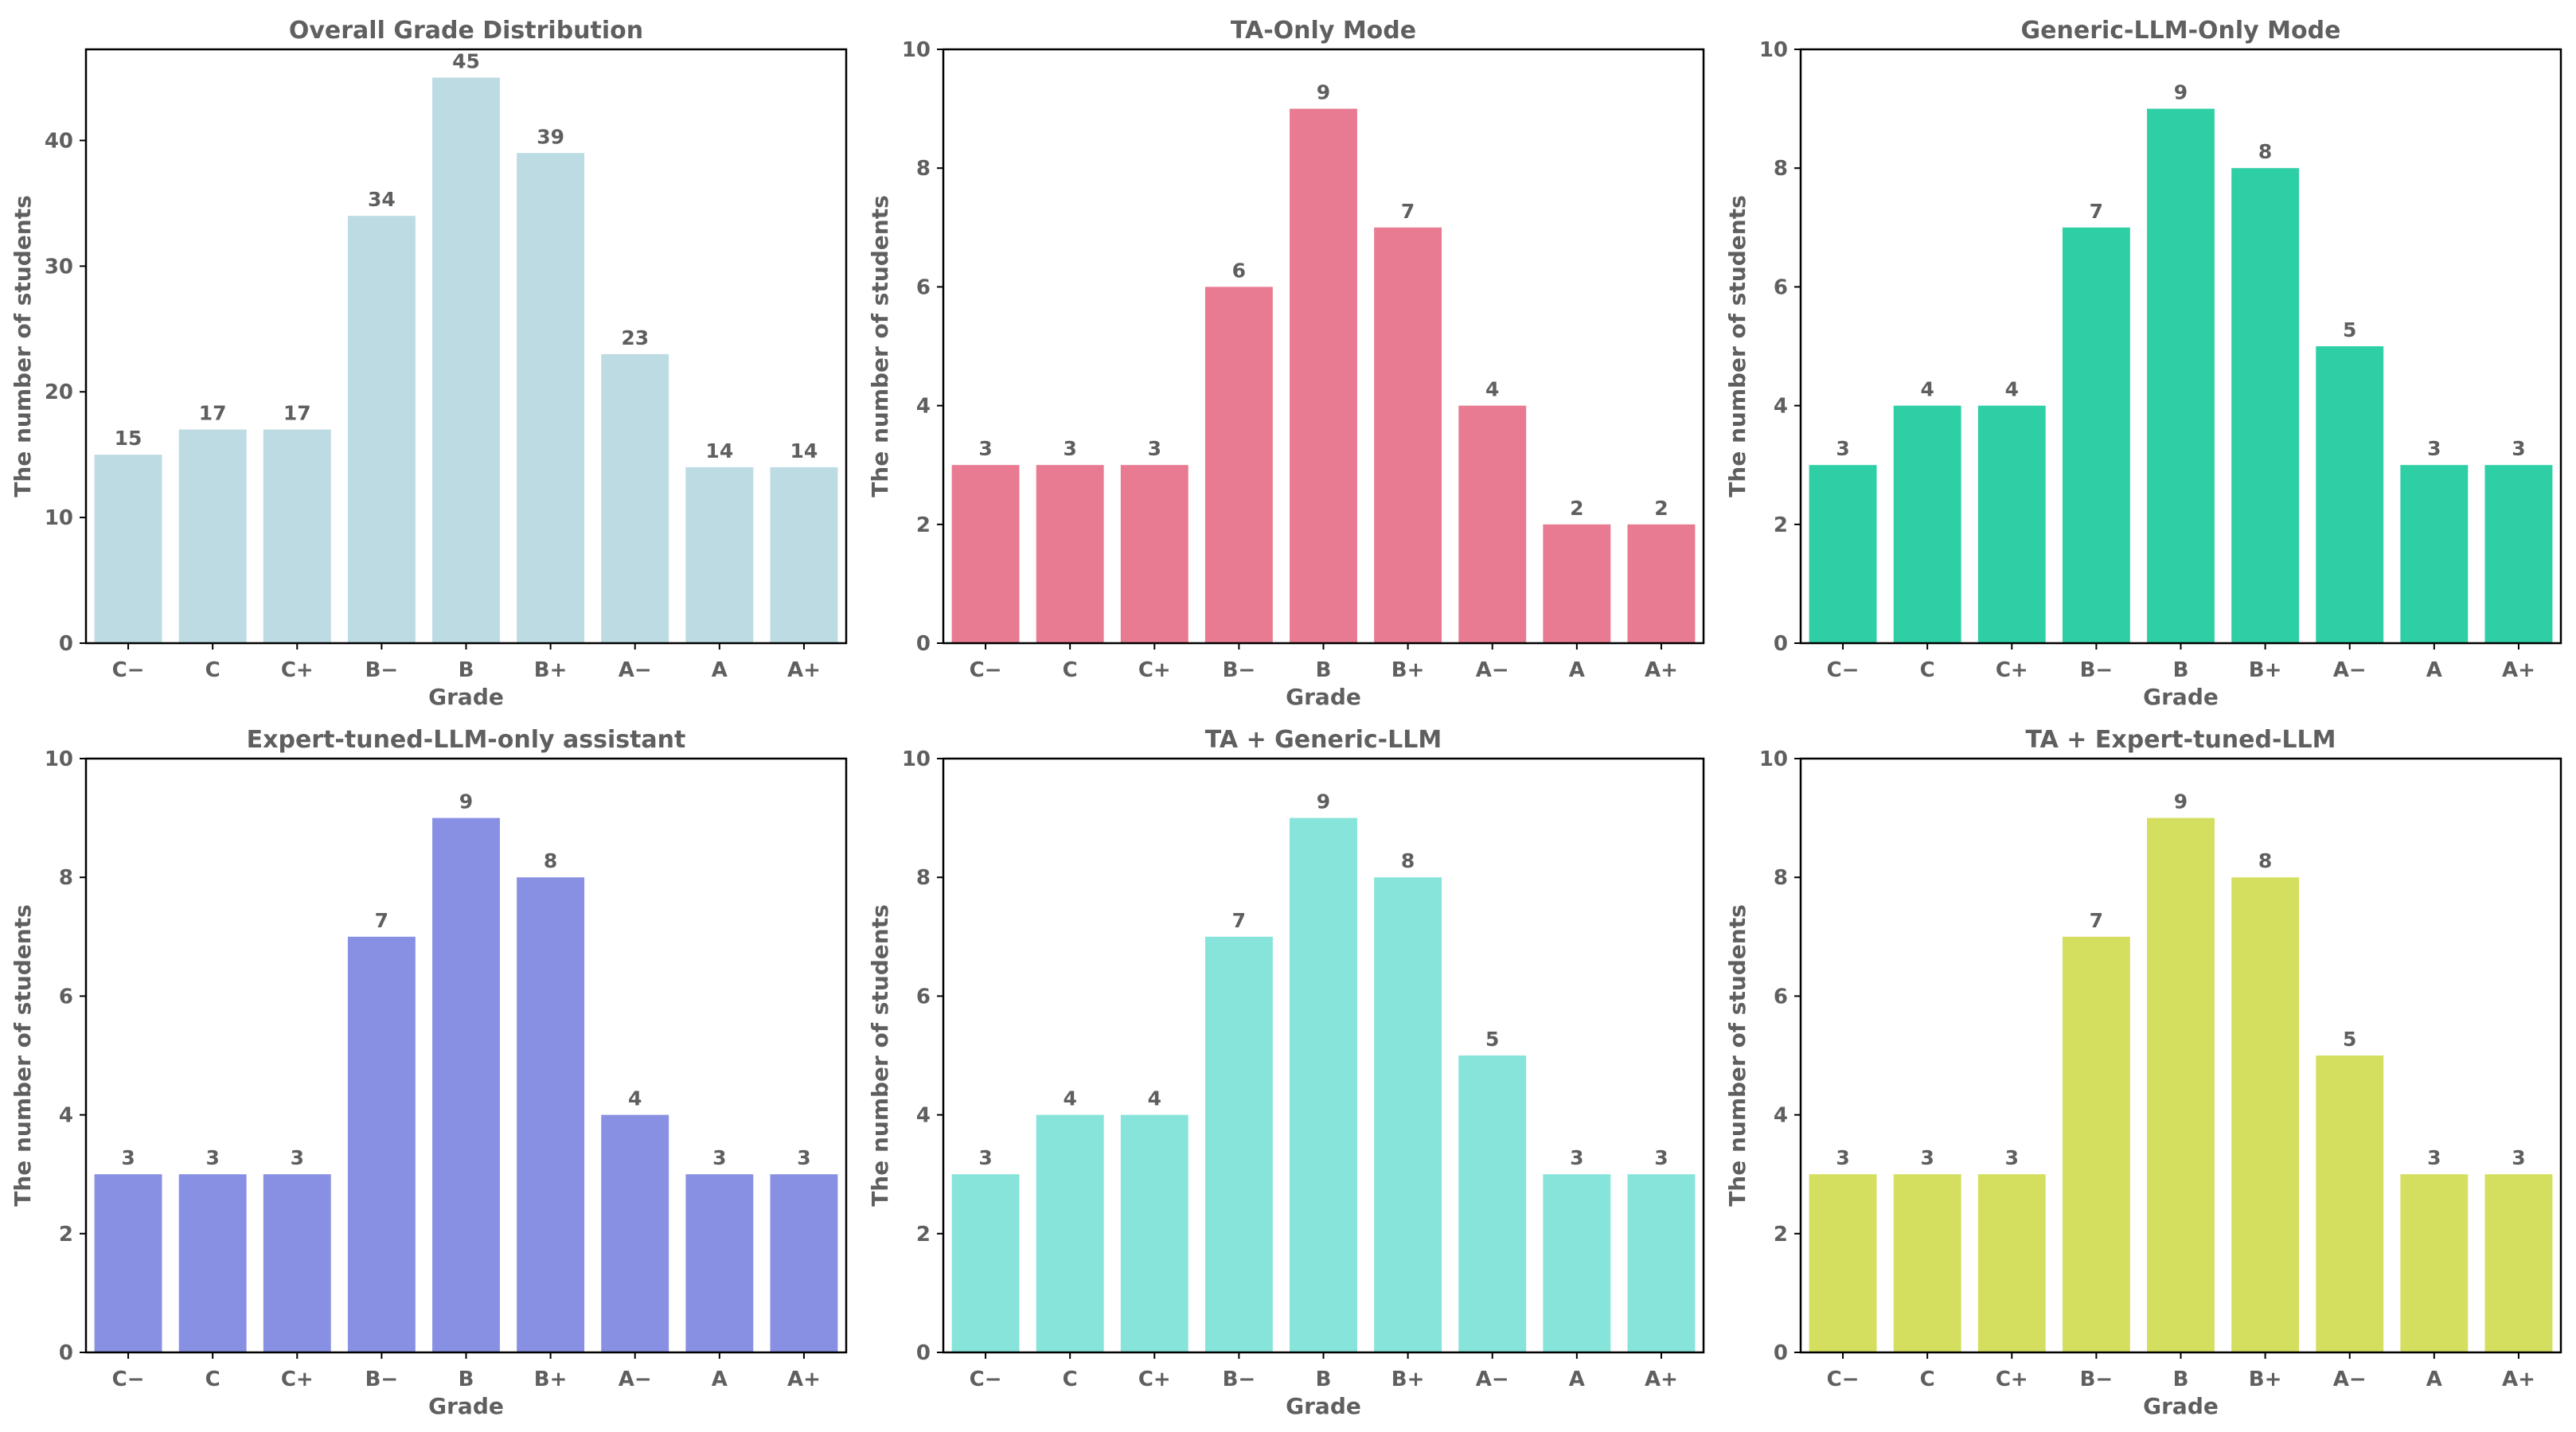 This screenshot has width=2576, height=1432. I want to click on bar-value-label: 7, so click(1408, 211).